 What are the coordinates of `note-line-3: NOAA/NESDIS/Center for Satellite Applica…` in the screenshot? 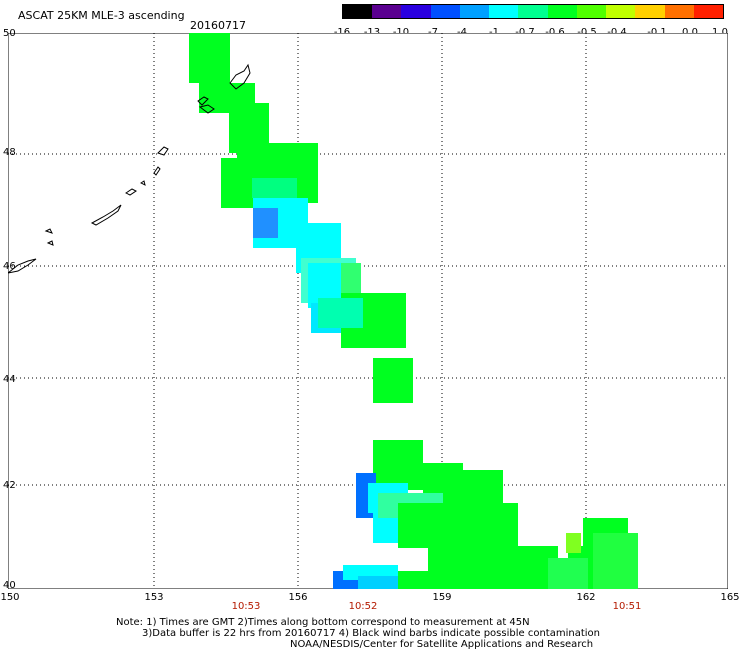 It's located at (442, 644).